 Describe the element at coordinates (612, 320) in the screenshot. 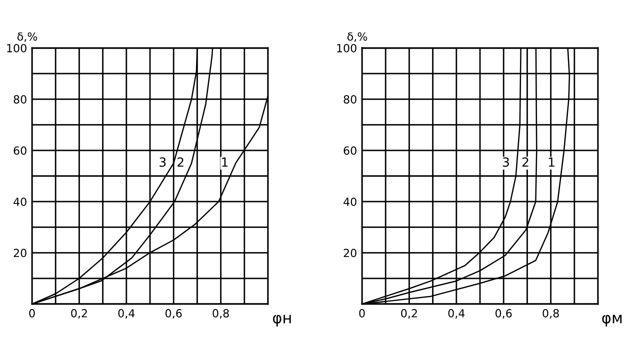

I see `x-axis-title: φм` at that location.